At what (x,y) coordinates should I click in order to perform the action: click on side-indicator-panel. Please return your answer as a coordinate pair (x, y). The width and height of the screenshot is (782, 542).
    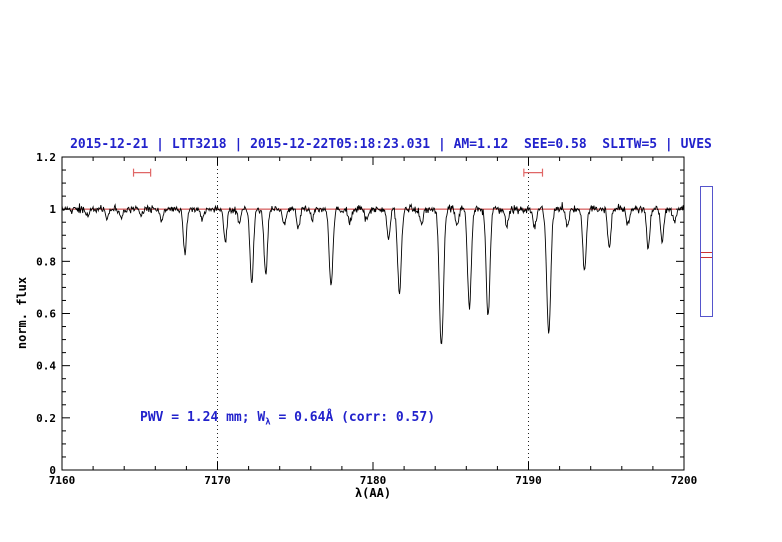
    Looking at the image, I should click on (706, 251).